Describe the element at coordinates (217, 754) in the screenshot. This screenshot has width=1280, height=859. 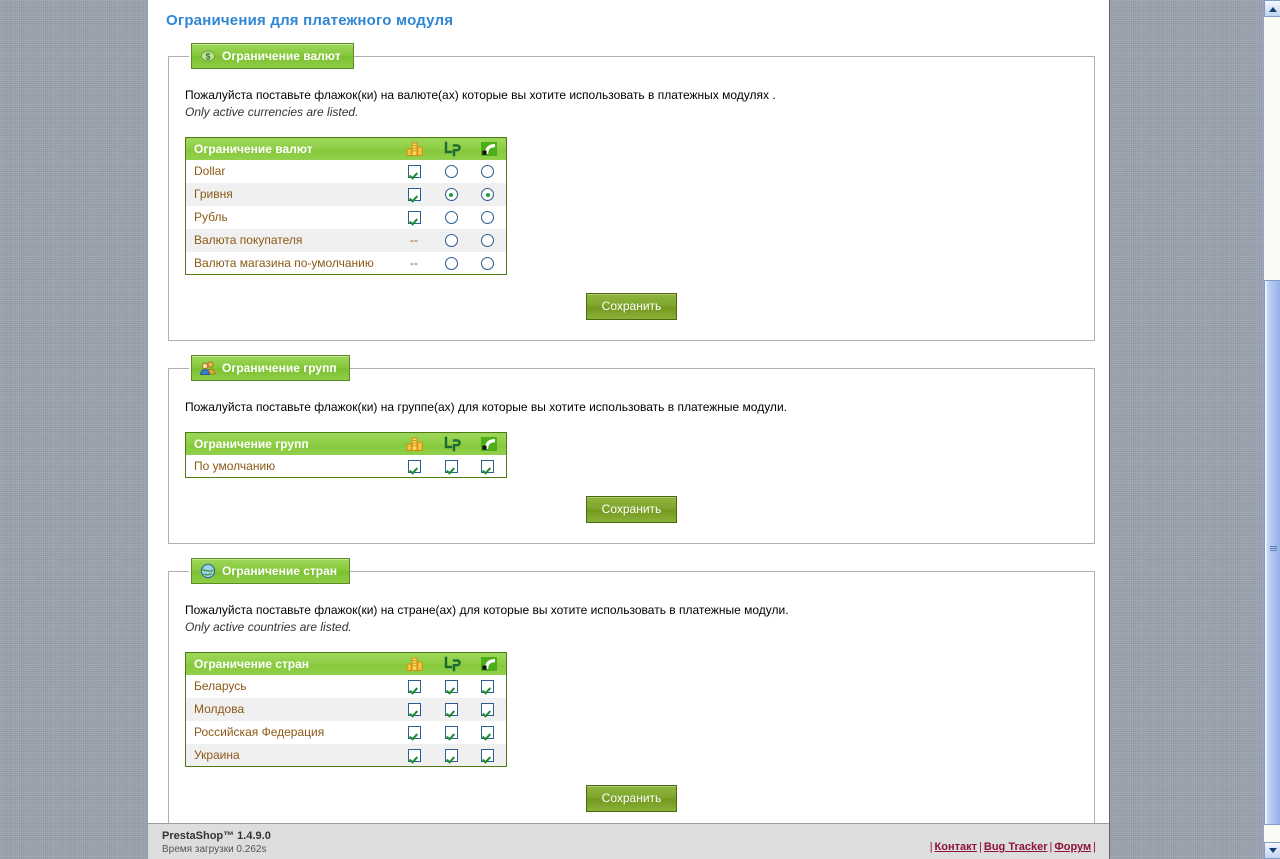
I see `row-label: Украина` at that location.